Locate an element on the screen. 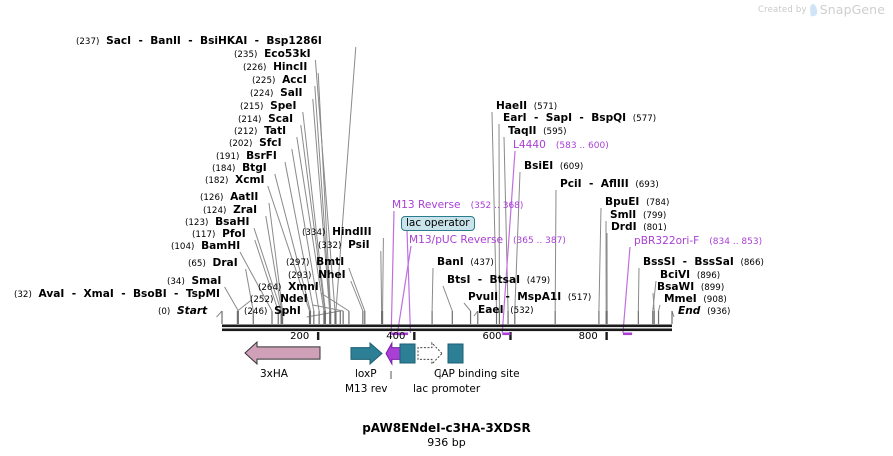  enzyme-name: MspA1I is located at coordinates (539, 297).